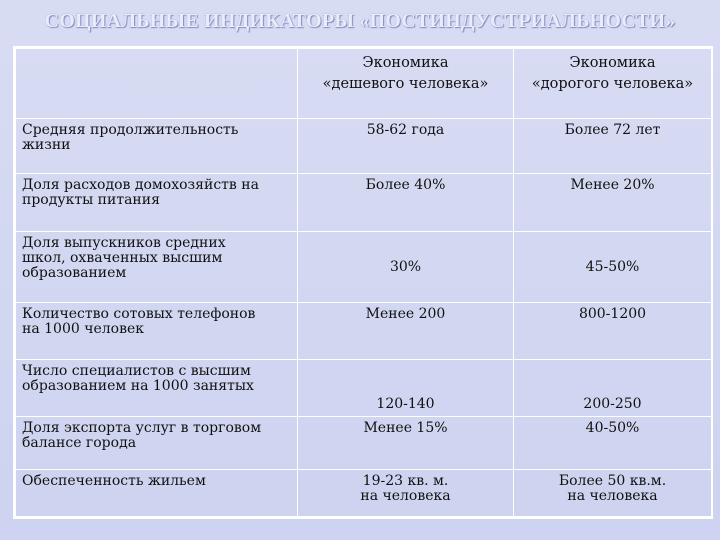  I want to click on header-cheap-line-2: «дешевого человека», so click(405, 84).